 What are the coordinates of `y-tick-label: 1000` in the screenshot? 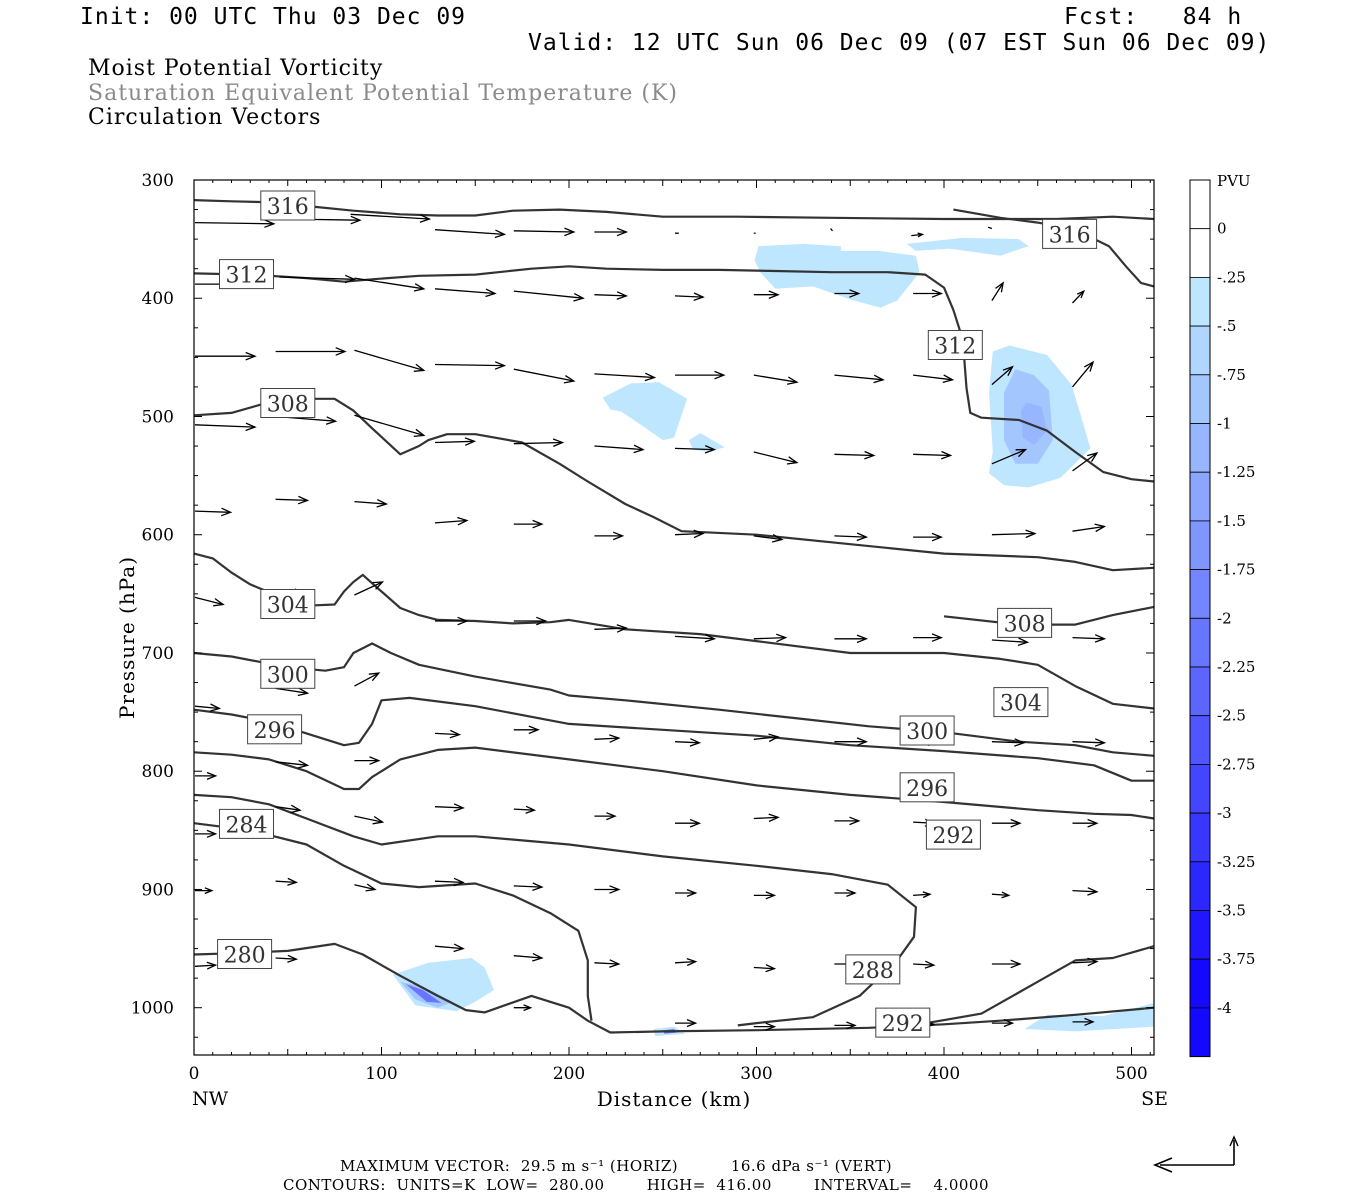 It's located at (152, 1009).